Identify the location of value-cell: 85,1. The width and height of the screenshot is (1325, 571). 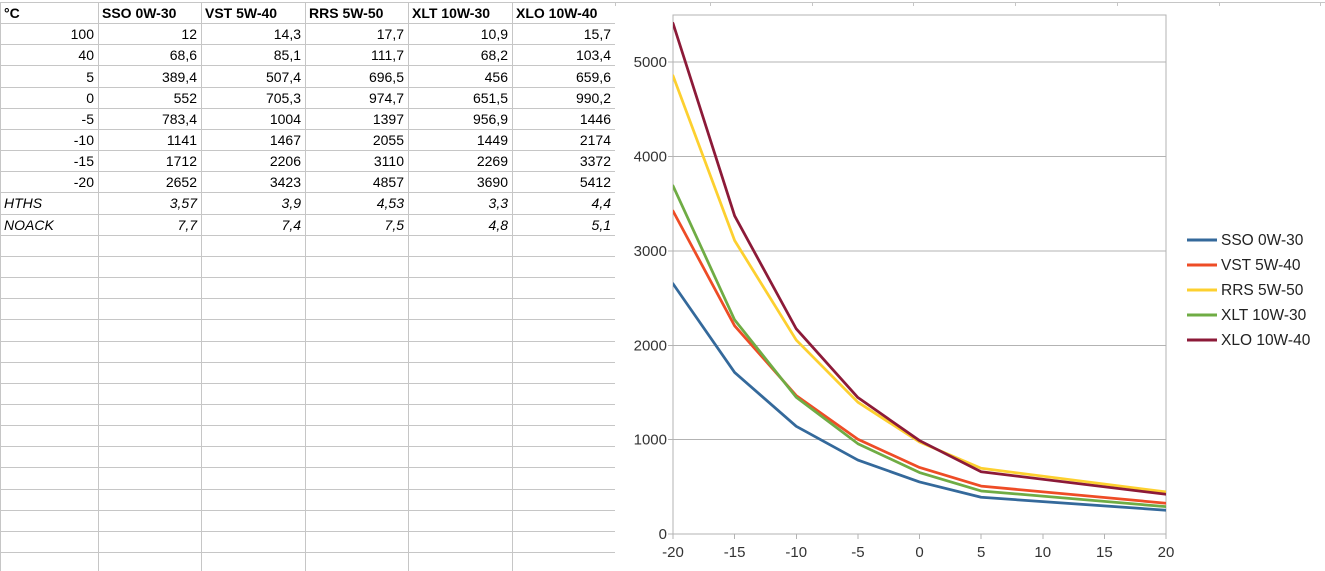
(253, 55).